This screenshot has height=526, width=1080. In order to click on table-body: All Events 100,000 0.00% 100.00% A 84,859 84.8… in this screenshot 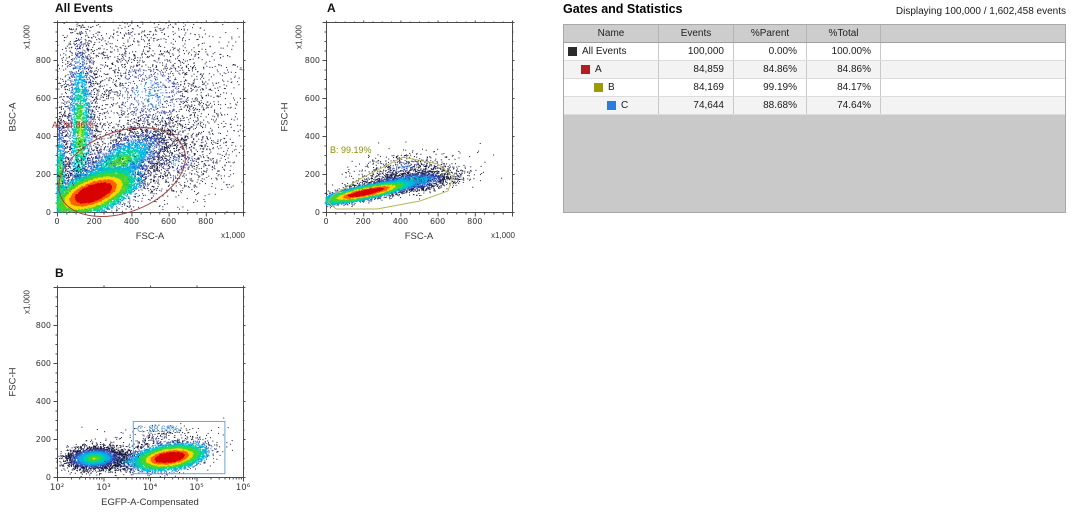, I will do `click(814, 79)`.